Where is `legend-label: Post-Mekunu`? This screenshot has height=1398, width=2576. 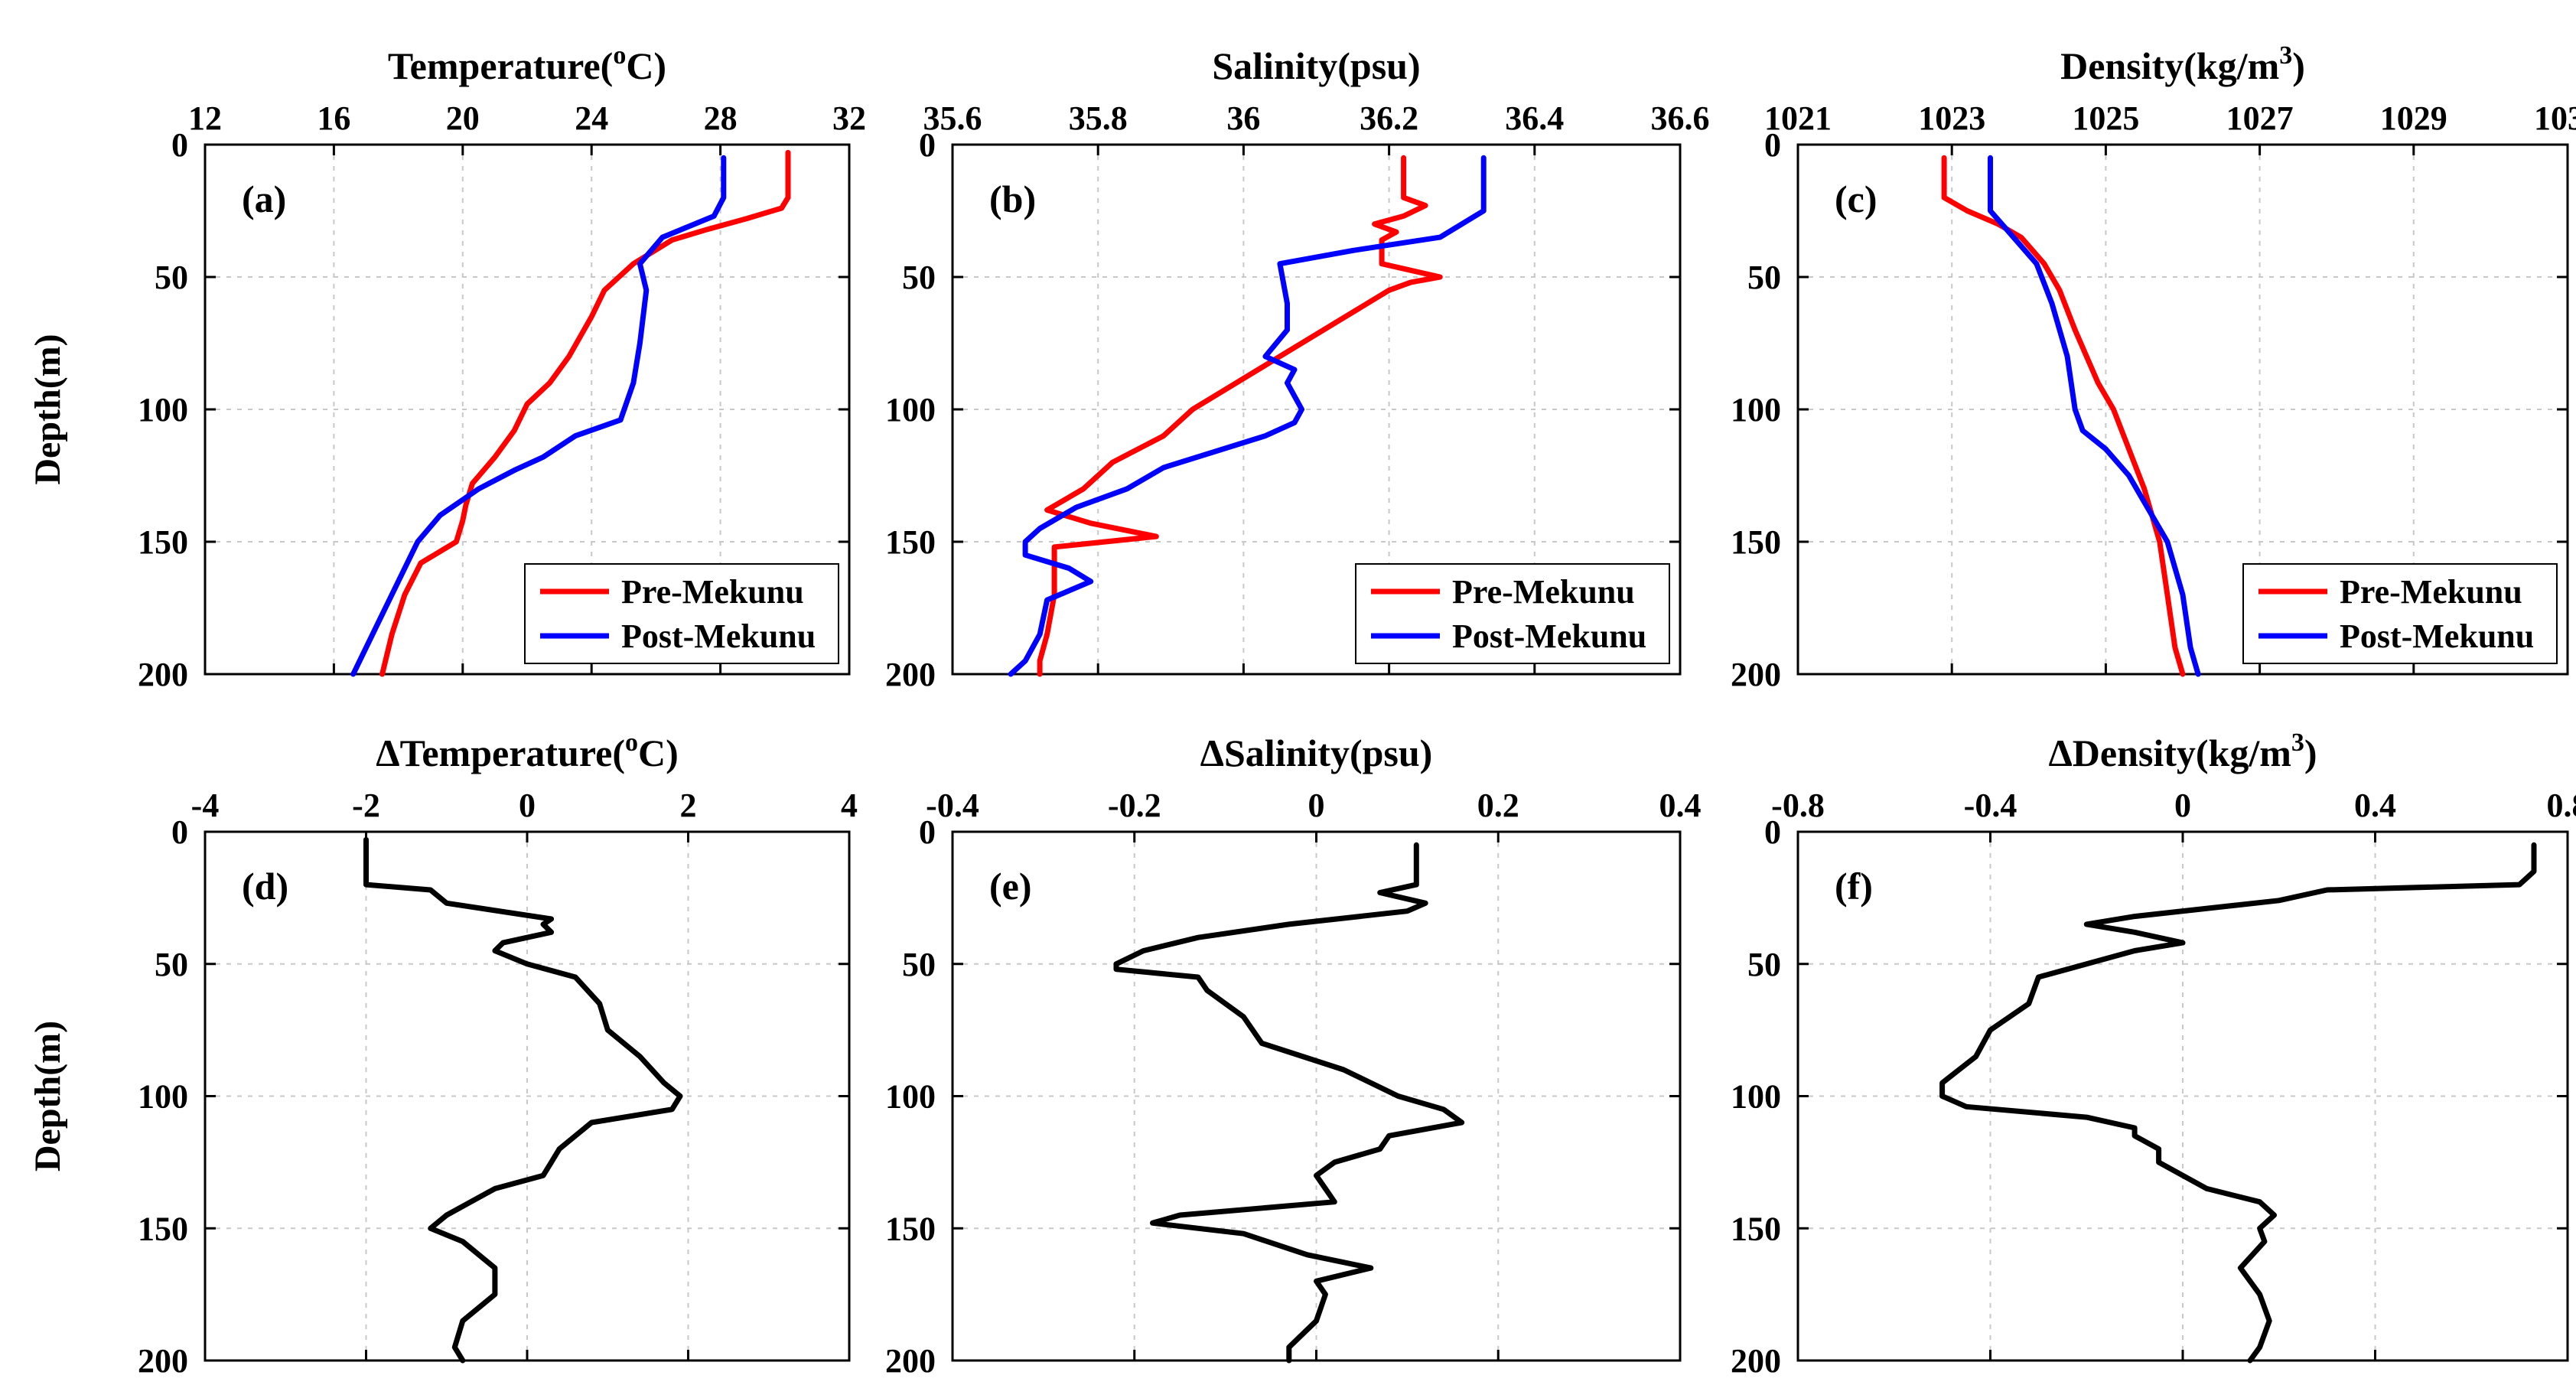
legend-label: Post-Mekunu is located at coordinates (2437, 636).